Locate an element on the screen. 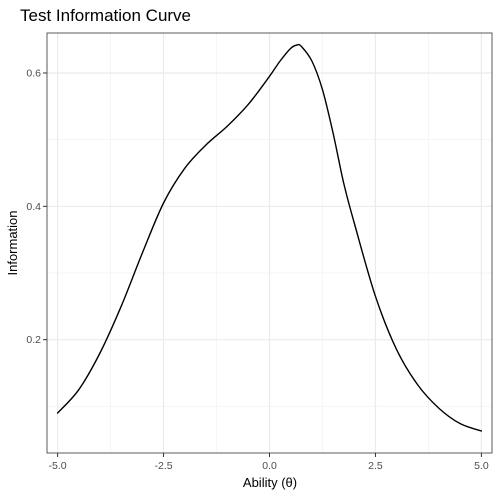 This screenshot has width=500, height=500. y-tick-label: 0.6 is located at coordinates (33, 74).